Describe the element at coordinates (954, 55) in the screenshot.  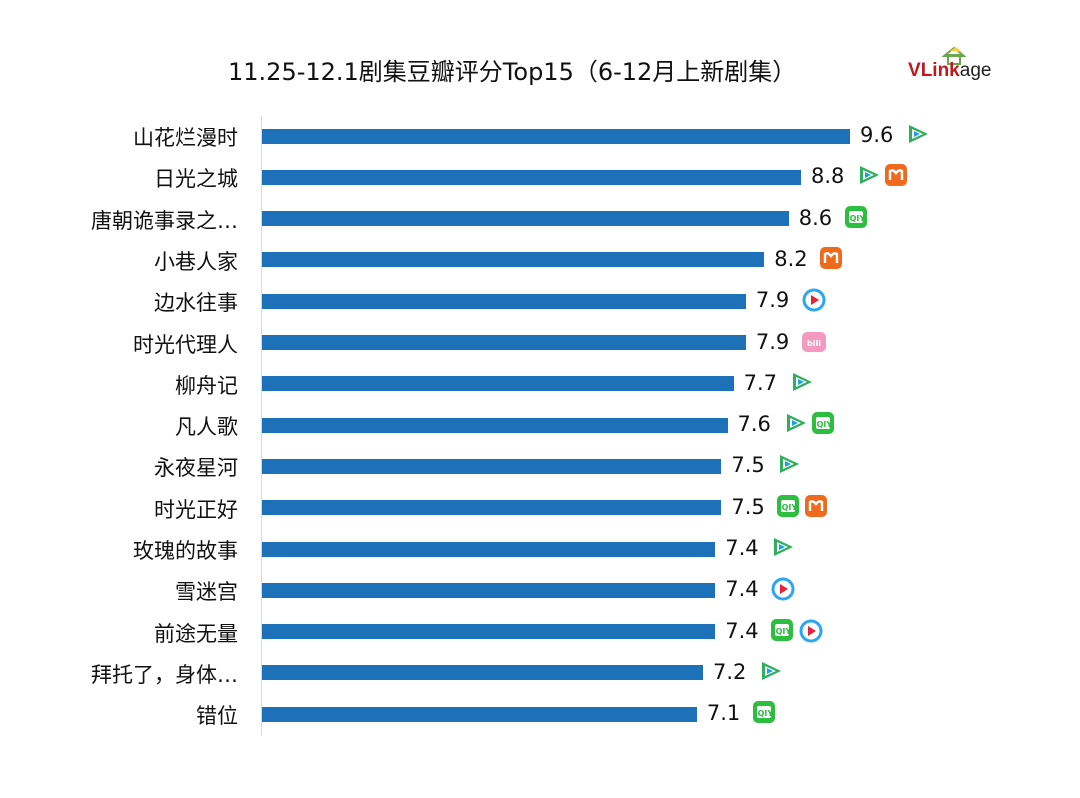
I see `logo-house-icon` at that location.